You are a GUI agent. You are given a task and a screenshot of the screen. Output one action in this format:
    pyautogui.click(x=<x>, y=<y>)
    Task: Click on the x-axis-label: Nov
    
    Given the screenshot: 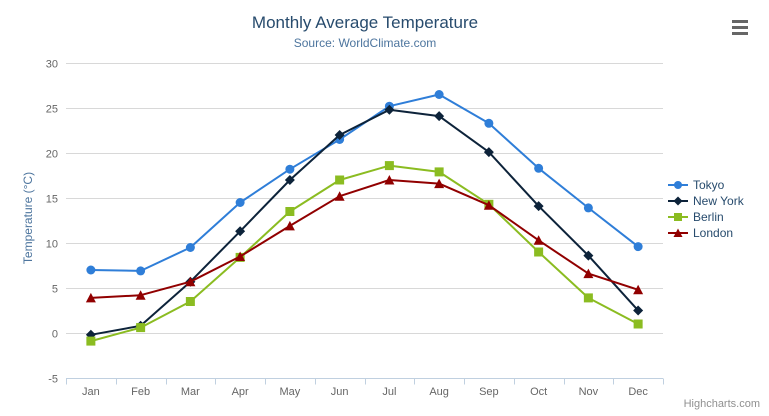 What is the action you would take?
    pyautogui.click(x=589, y=392)
    